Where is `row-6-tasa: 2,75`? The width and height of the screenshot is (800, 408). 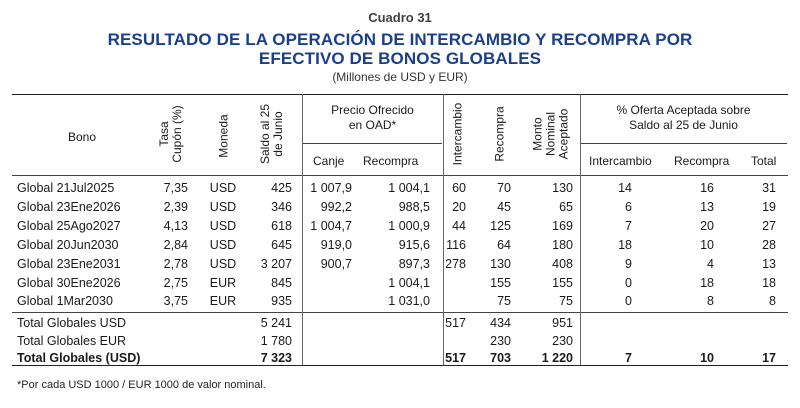 row-6-tasa: 2,75 is located at coordinates (175, 283).